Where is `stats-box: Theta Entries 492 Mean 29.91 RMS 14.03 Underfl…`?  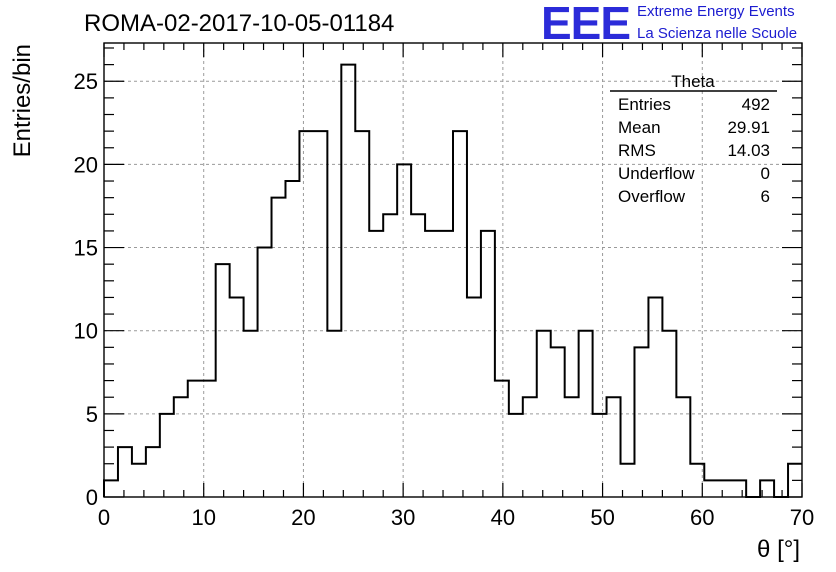
stats-box: Theta Entries 492 Mean 29.91 RMS 14.03 Underfl… is located at coordinates (693, 139).